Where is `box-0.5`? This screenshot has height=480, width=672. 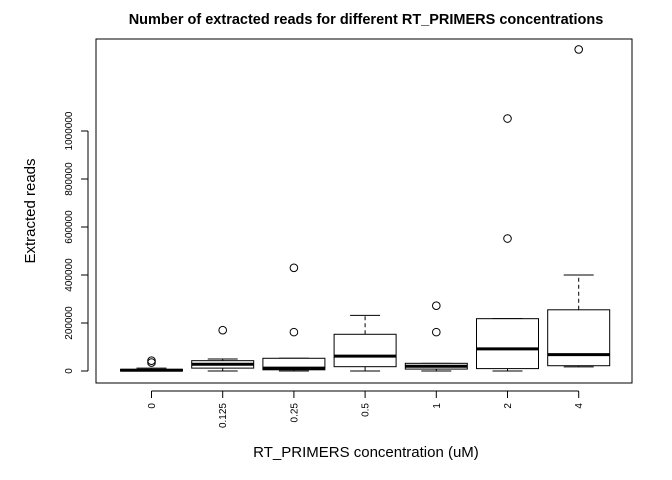
box-0.5 is located at coordinates (365, 343).